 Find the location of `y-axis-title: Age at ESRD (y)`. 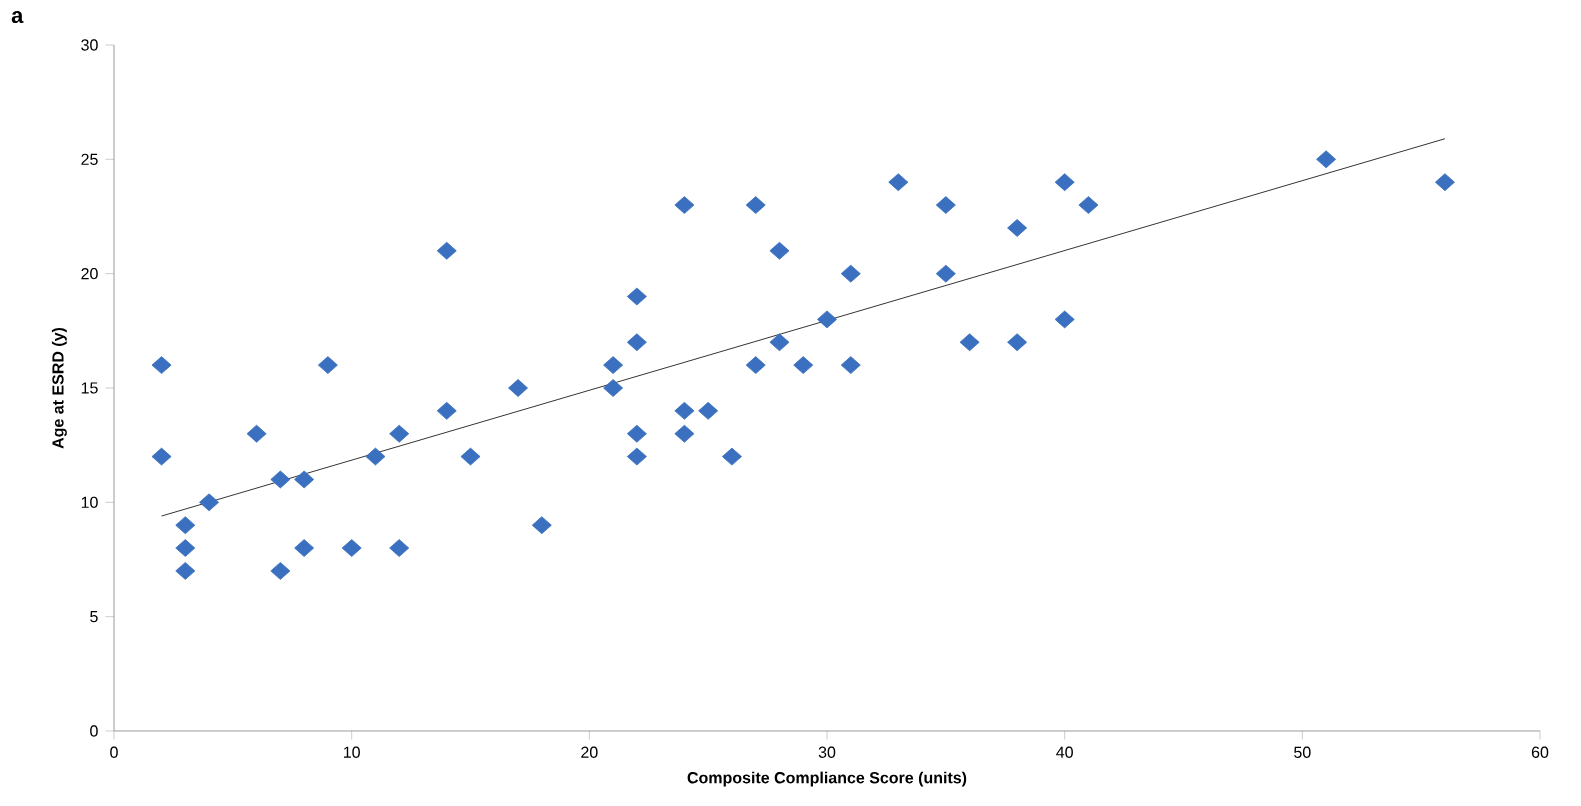

y-axis-title: Age at ESRD (y) is located at coordinates (59, 388).